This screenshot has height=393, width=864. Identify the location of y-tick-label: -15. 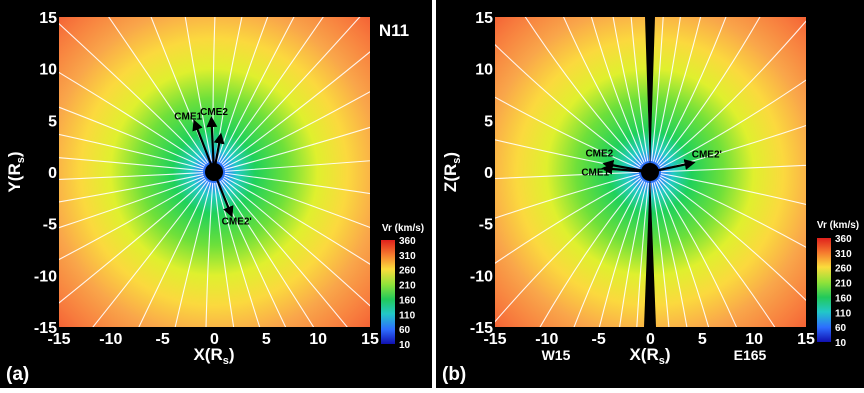
(481, 328).